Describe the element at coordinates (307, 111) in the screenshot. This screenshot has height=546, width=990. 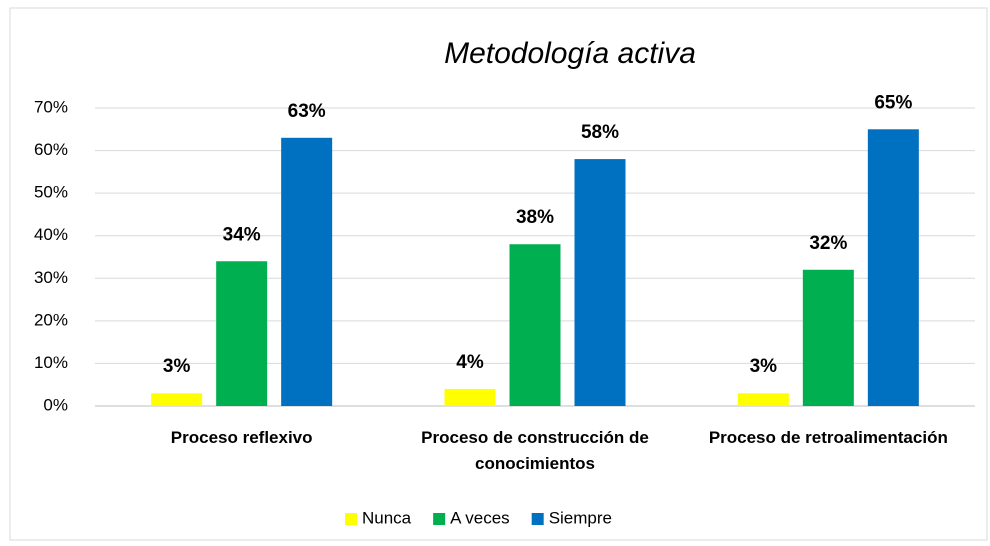
I see `data-label: 63%` at that location.